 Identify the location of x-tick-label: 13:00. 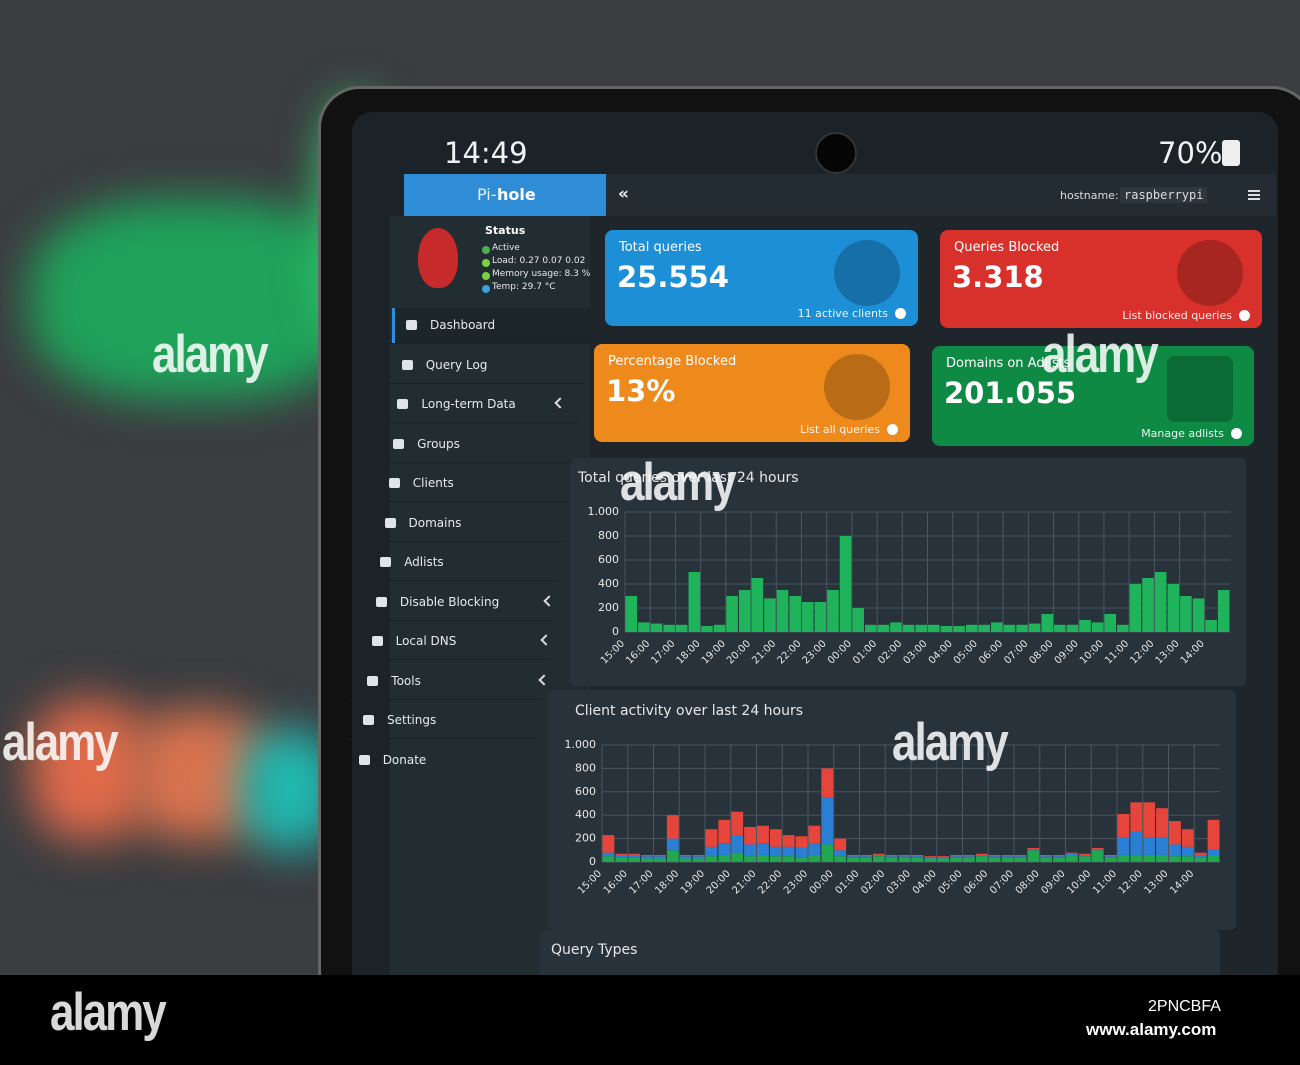
(1156, 882).